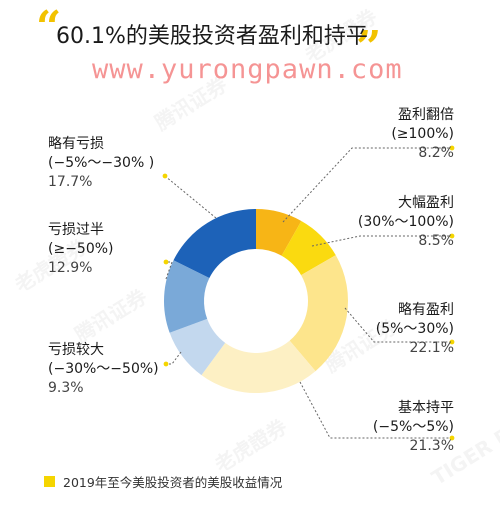 The width and height of the screenshot is (500, 510). Describe the element at coordinates (247, 69) in the screenshot. I see `watermark-url: www.yurongpawn.com` at that location.